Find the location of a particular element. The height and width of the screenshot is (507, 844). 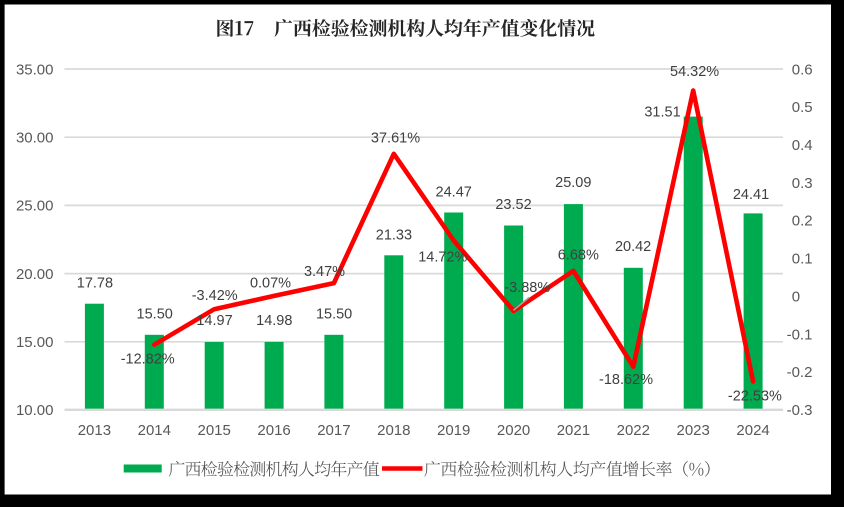

svg-text: 0.1 is located at coordinates (802, 259).